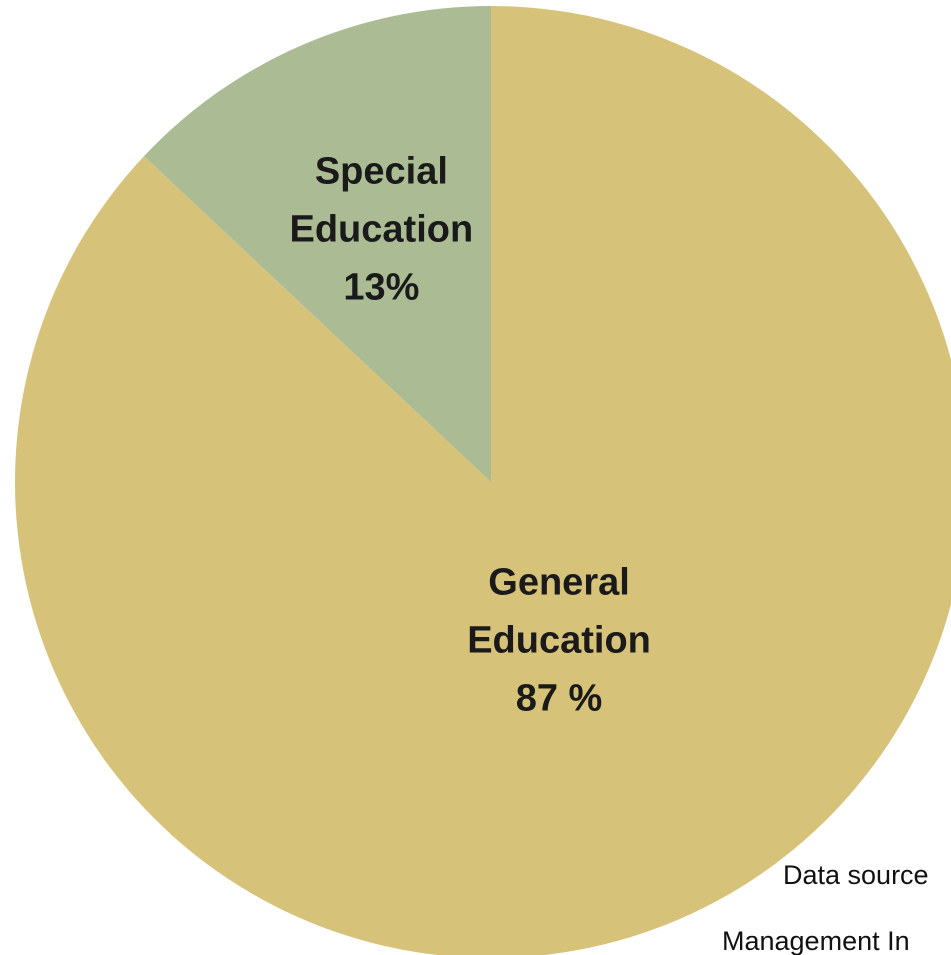 The height and width of the screenshot is (955, 951). What do you see at coordinates (559, 698) in the screenshot?
I see `pie-label-line: 87 %` at bounding box center [559, 698].